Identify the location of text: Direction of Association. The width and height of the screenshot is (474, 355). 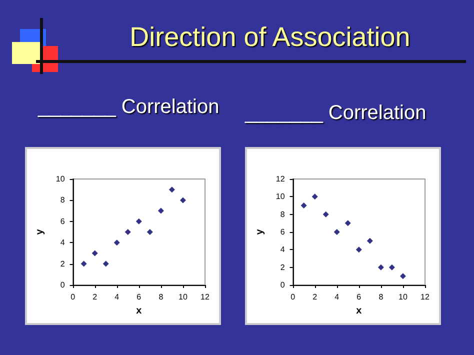
(270, 37).